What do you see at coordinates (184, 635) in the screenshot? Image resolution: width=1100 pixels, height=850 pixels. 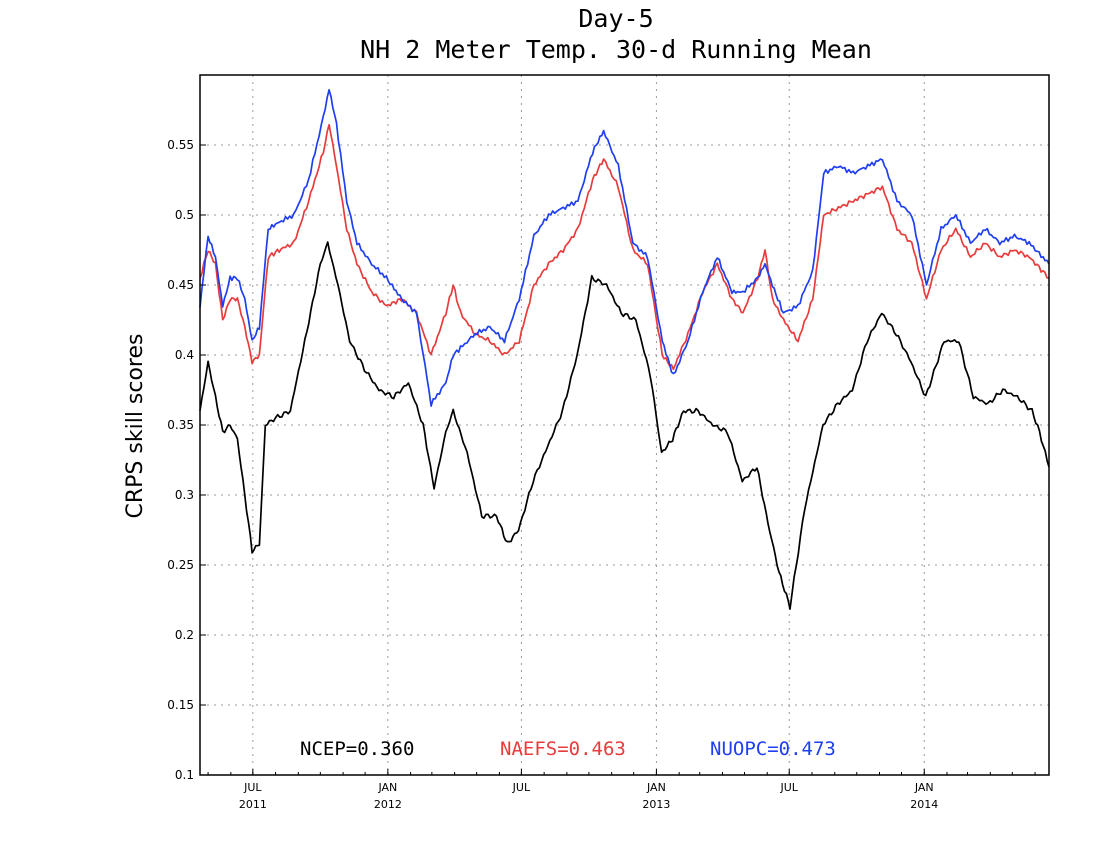 I see `y-tick-label: 0.2` at bounding box center [184, 635].